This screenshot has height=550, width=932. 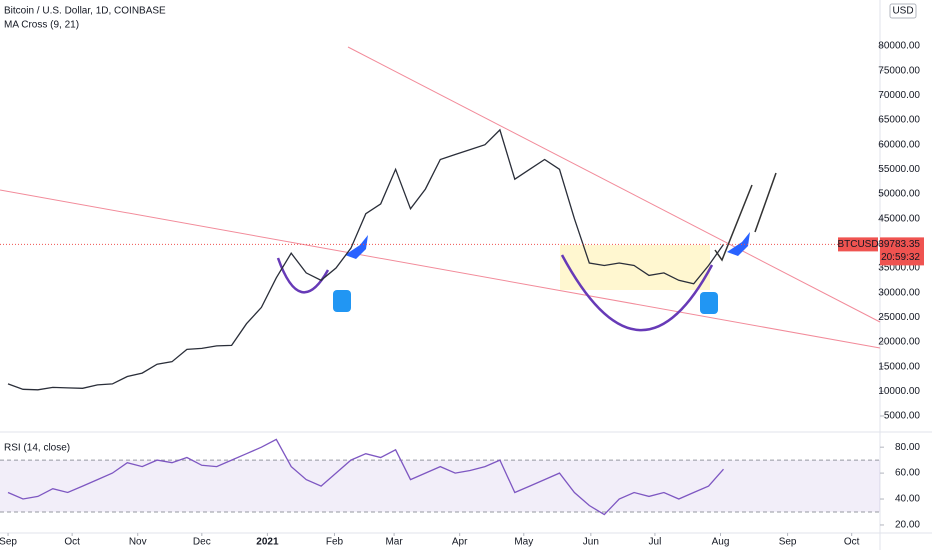 I want to click on y-tick-label: 15000.00, so click(x=899, y=366).